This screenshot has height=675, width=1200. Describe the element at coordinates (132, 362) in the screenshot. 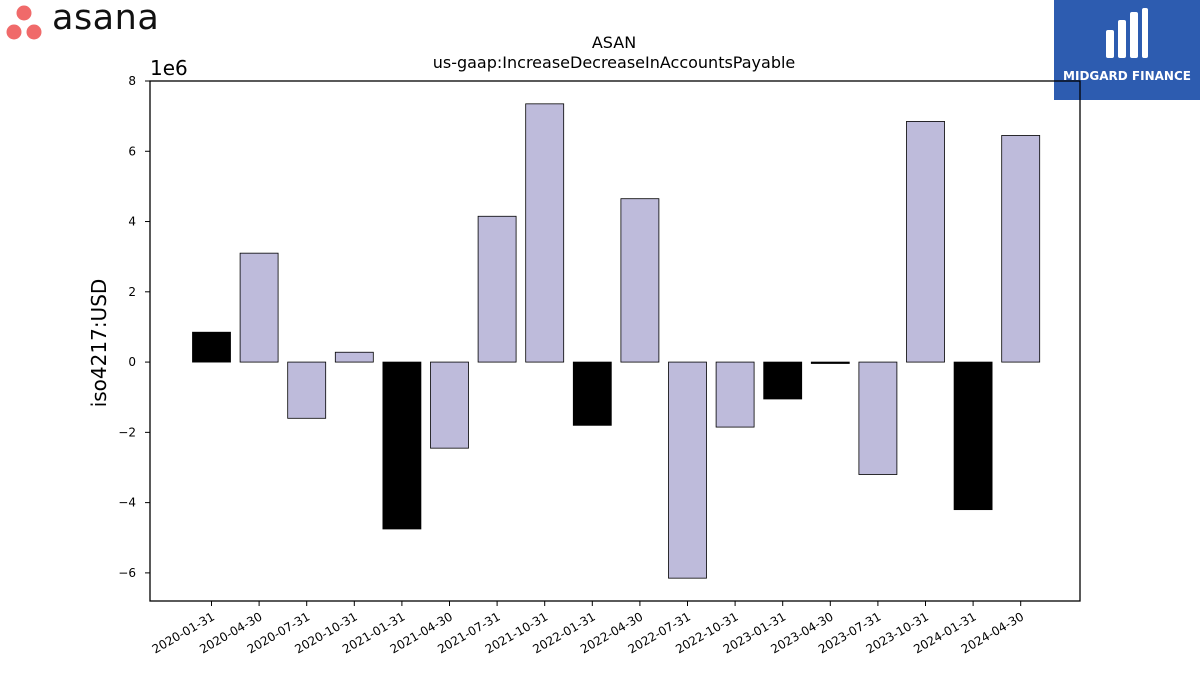

I see `y-tick-label: 0` at that location.